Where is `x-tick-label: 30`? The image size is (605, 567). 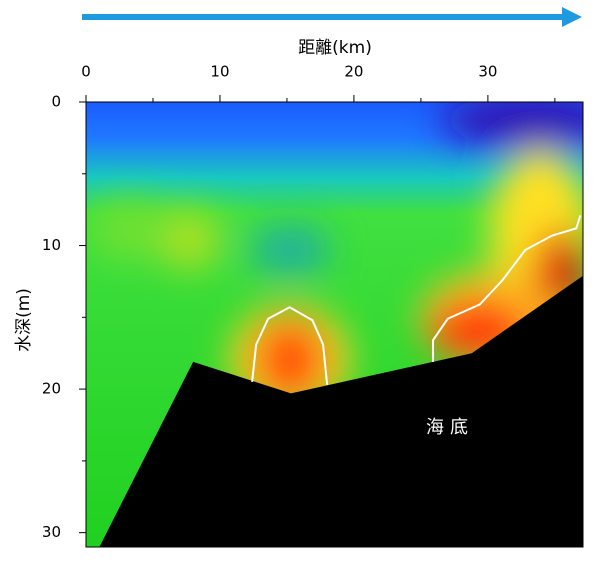 x-tick-label: 30 is located at coordinates (487, 72).